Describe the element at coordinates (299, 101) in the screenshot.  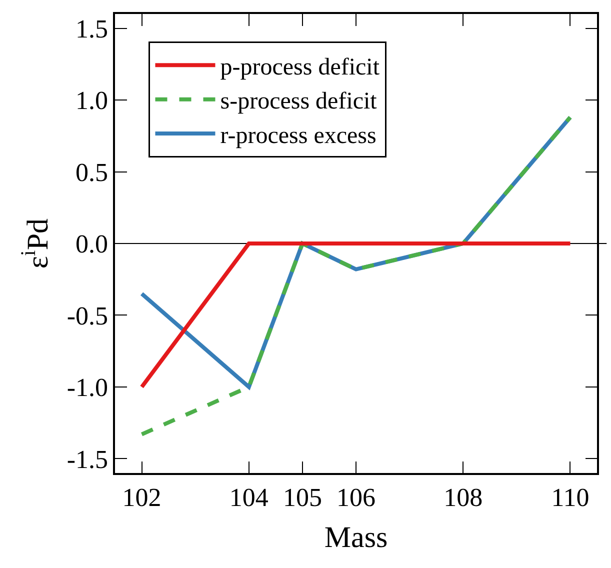
I see `legend-label: s-process deficit` at that location.